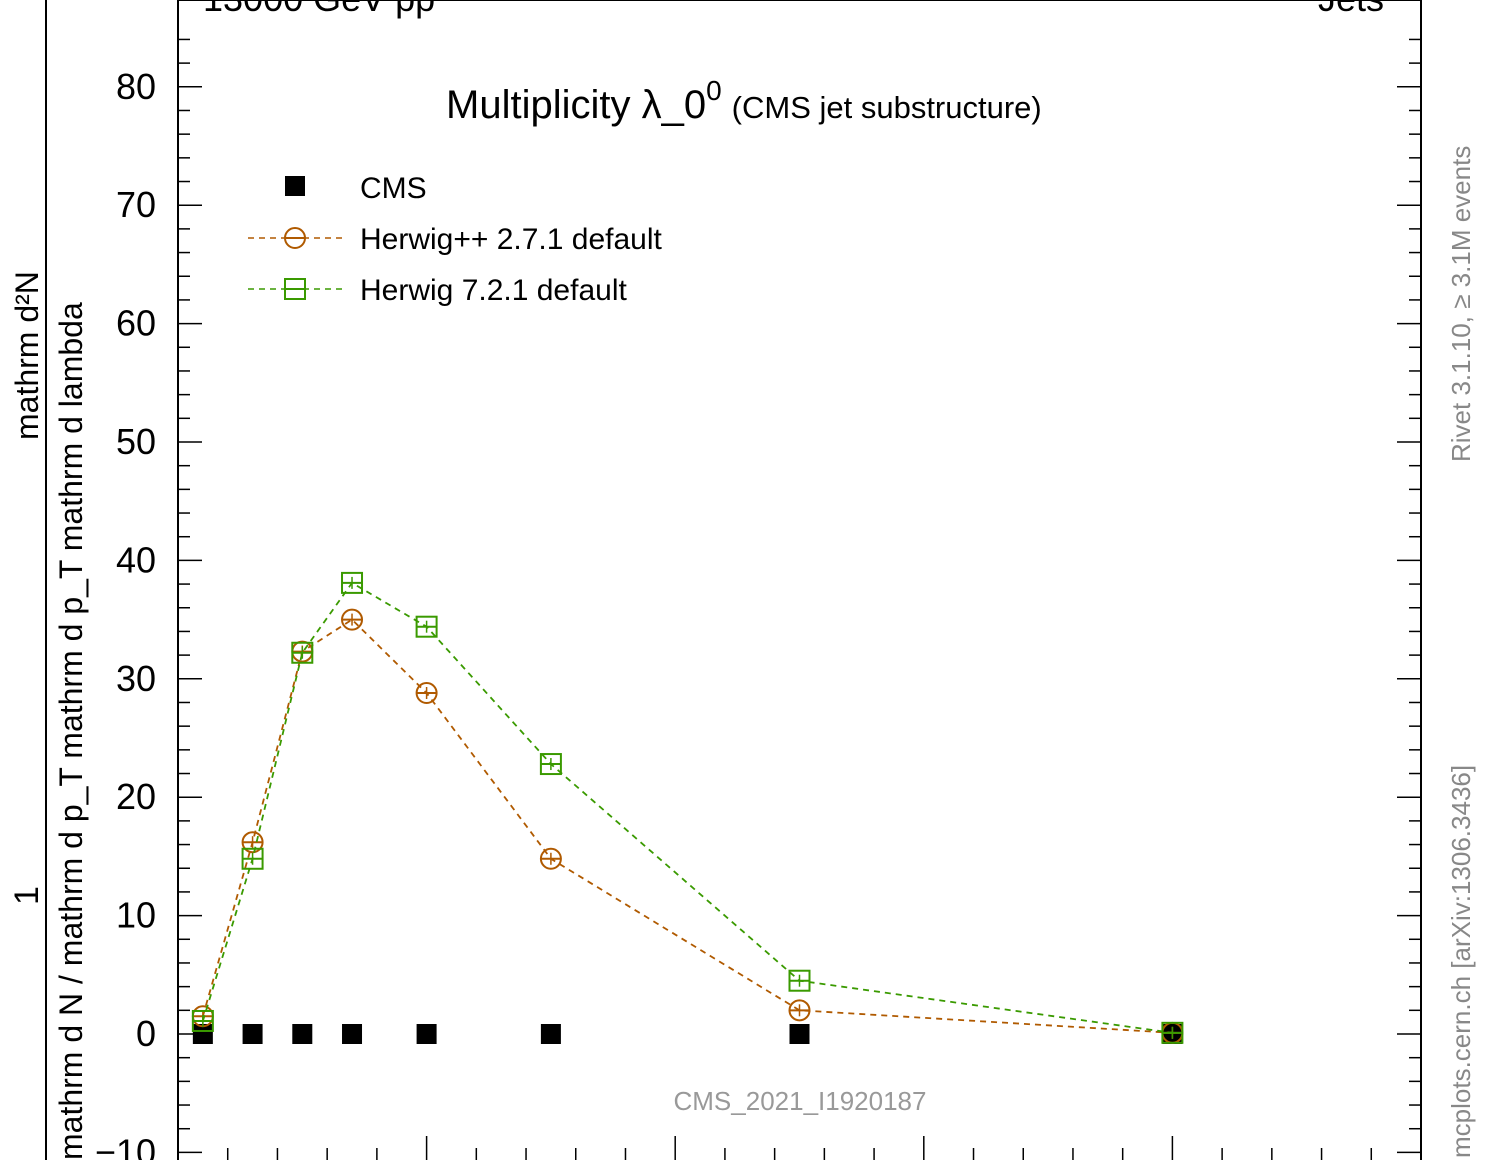  Describe the element at coordinates (319, 10) in the screenshot. I see `header-left: 13000 GeV pp` at that location.